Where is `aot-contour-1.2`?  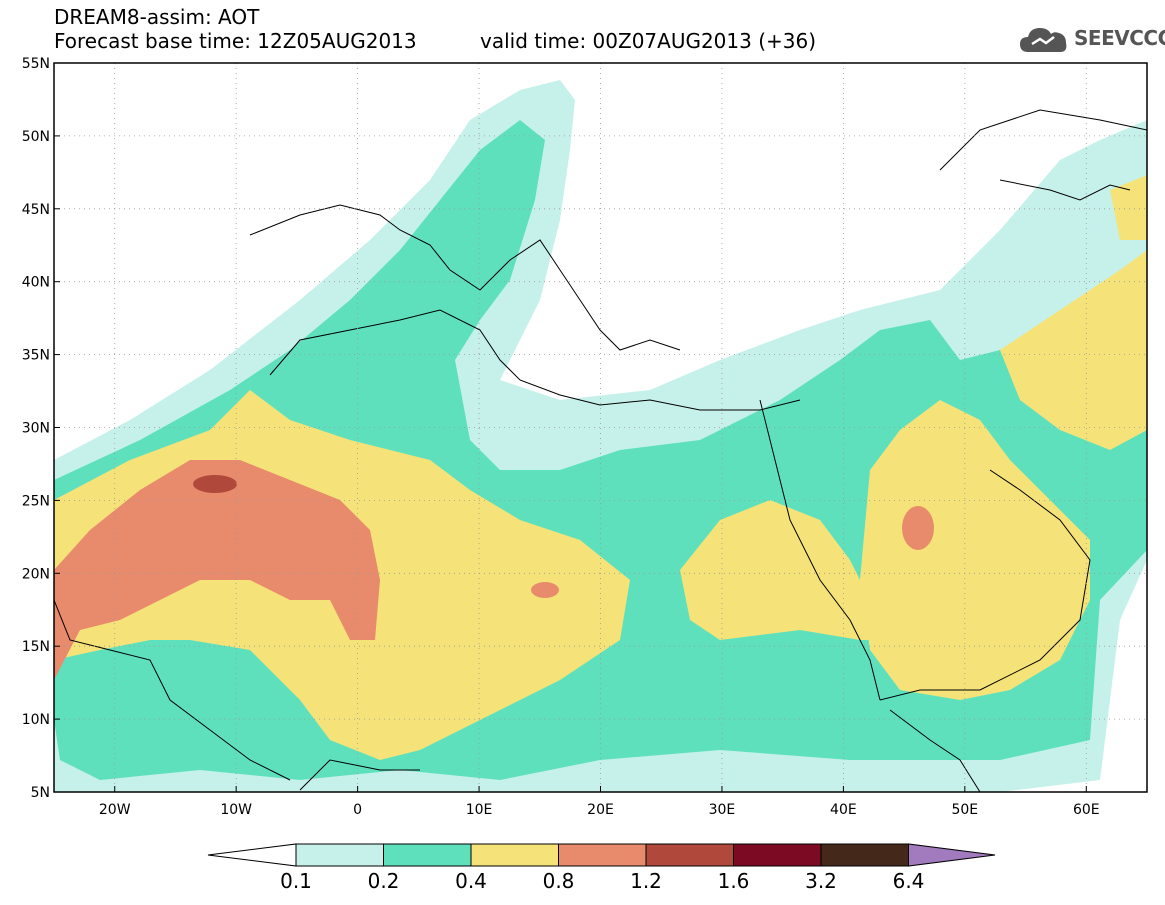
aot-contour-1.2 is located at coordinates (215, 484).